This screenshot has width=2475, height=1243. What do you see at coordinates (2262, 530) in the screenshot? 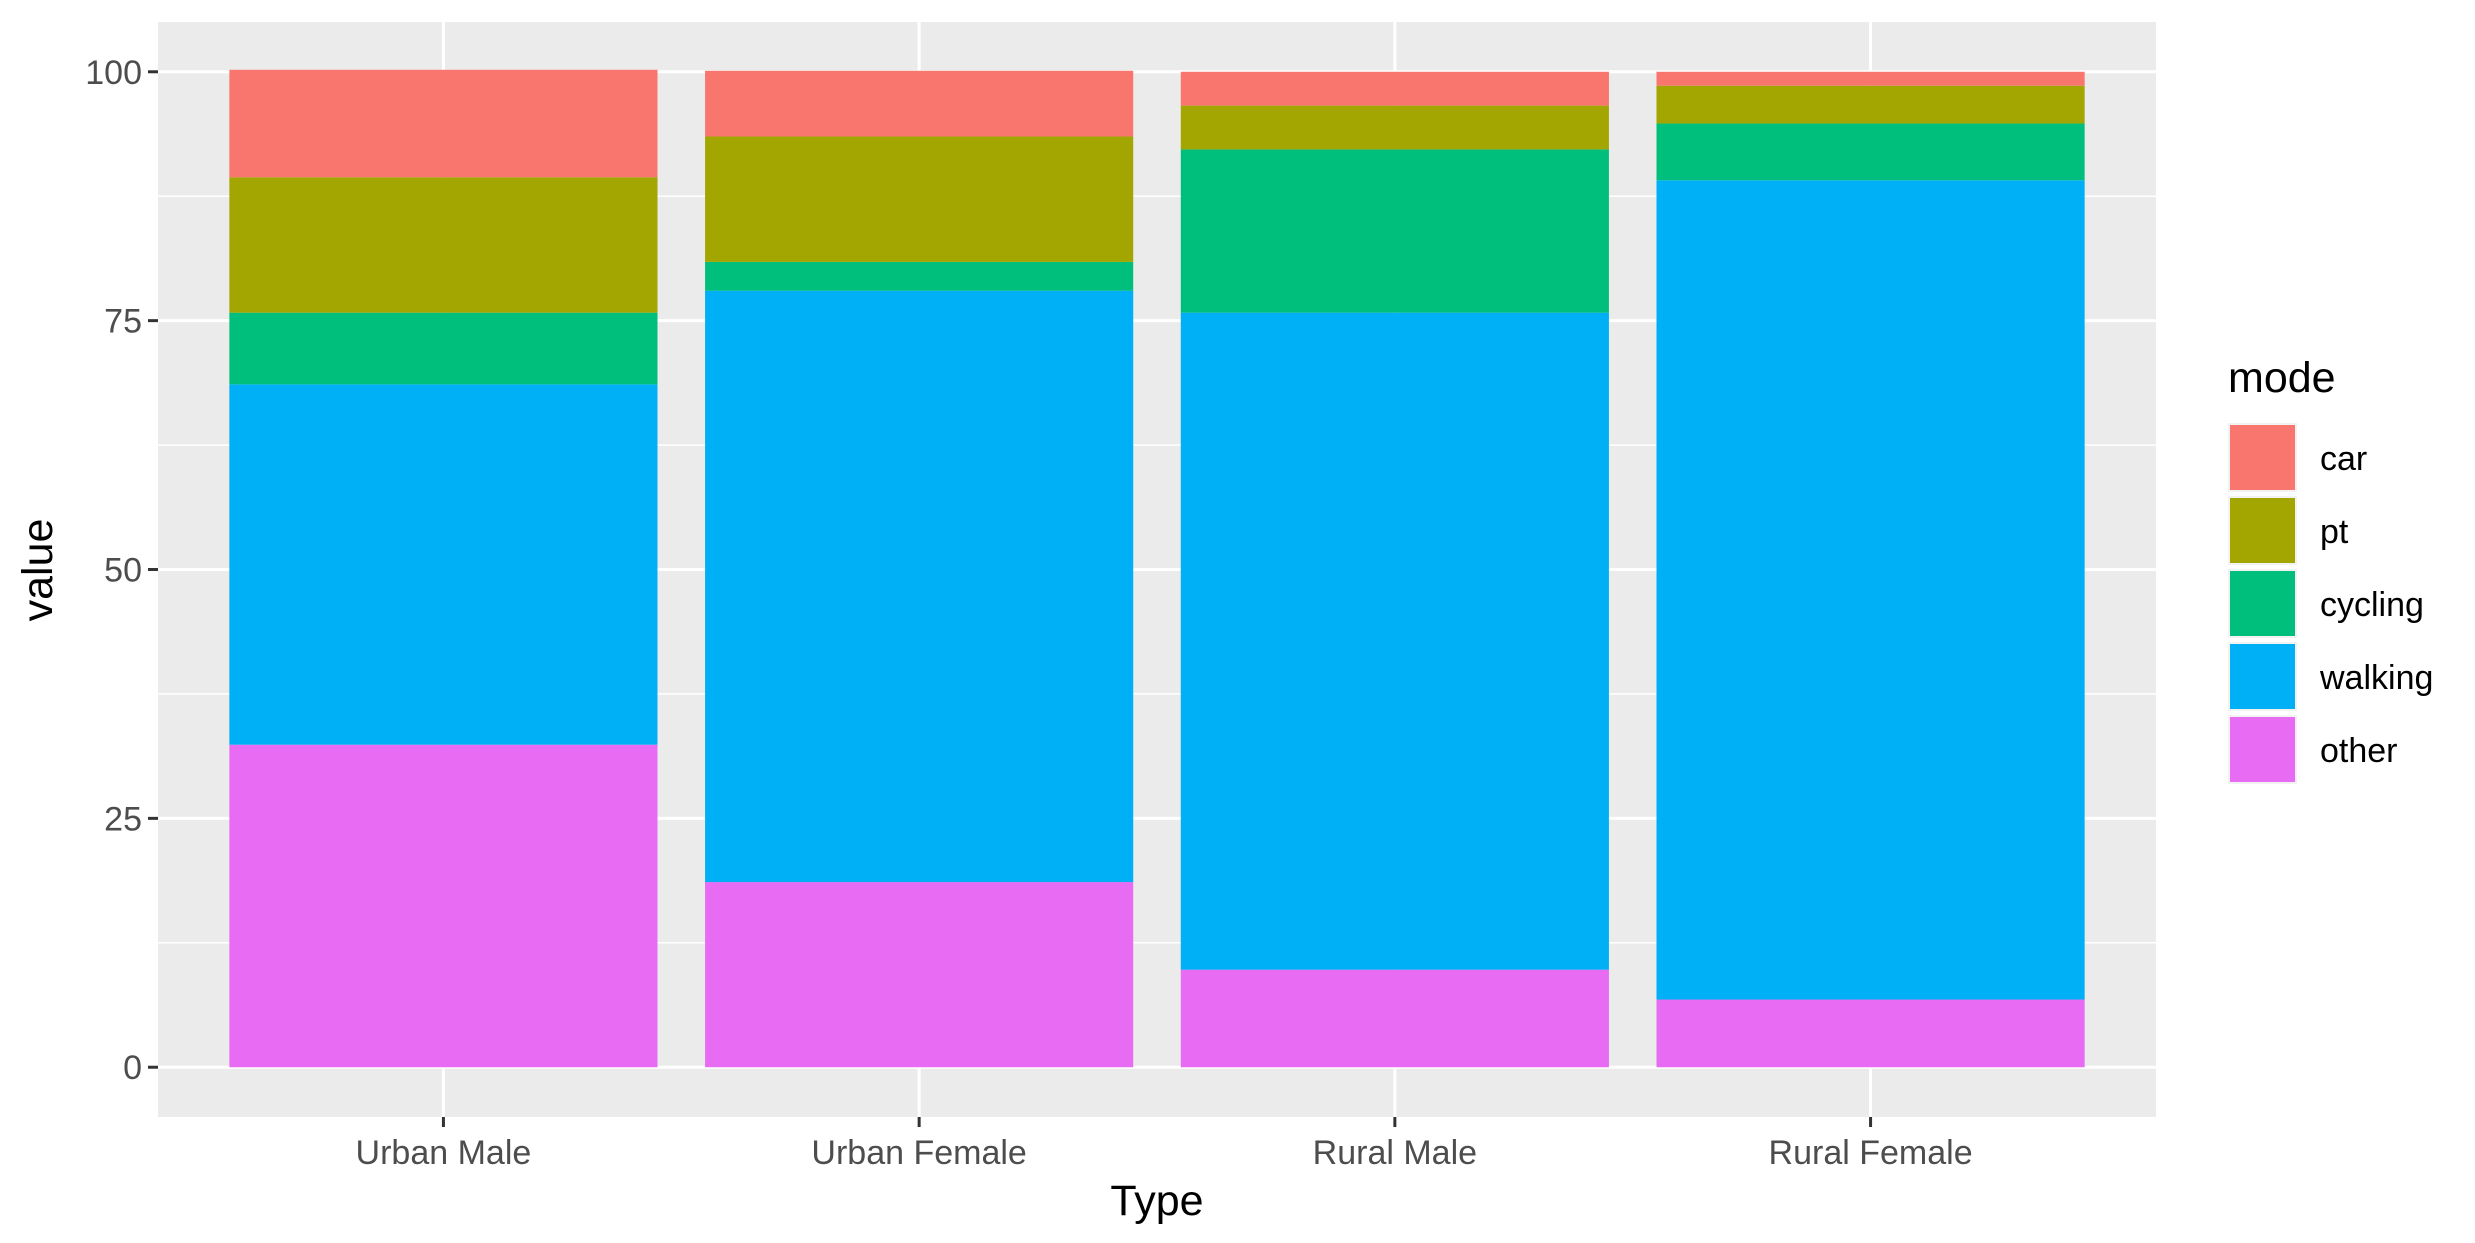
I see `legend-key-pt` at bounding box center [2262, 530].